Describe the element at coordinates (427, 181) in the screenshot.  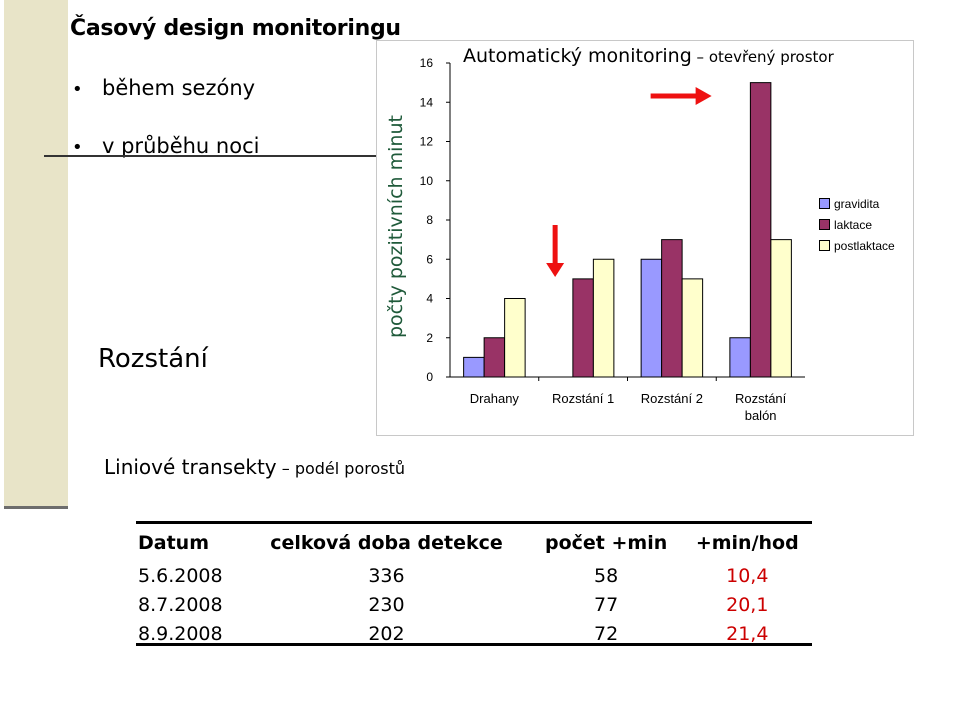
I see `y-tick-label: 10` at that location.